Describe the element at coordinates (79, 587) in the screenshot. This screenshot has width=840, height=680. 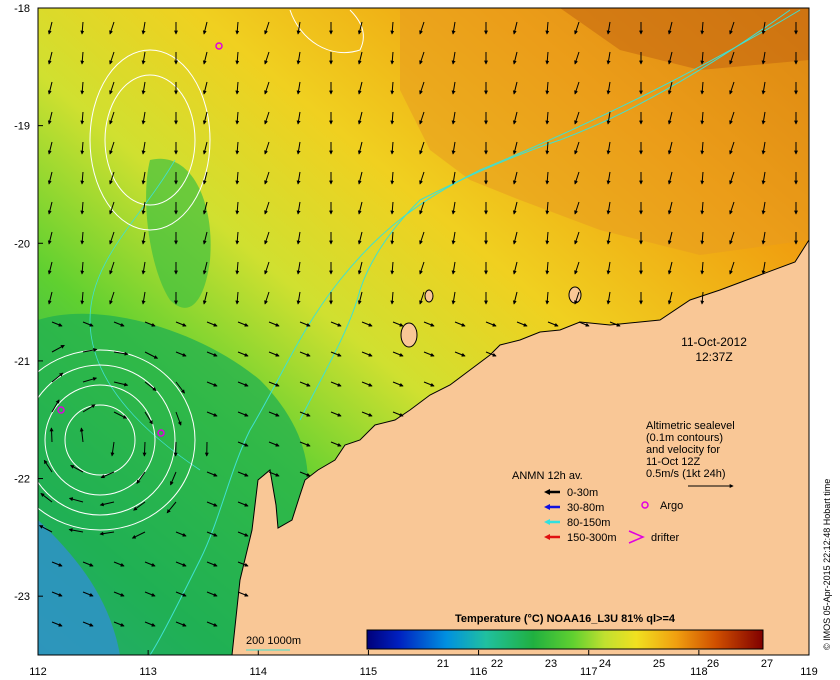
I see `coldest-water-region` at that location.